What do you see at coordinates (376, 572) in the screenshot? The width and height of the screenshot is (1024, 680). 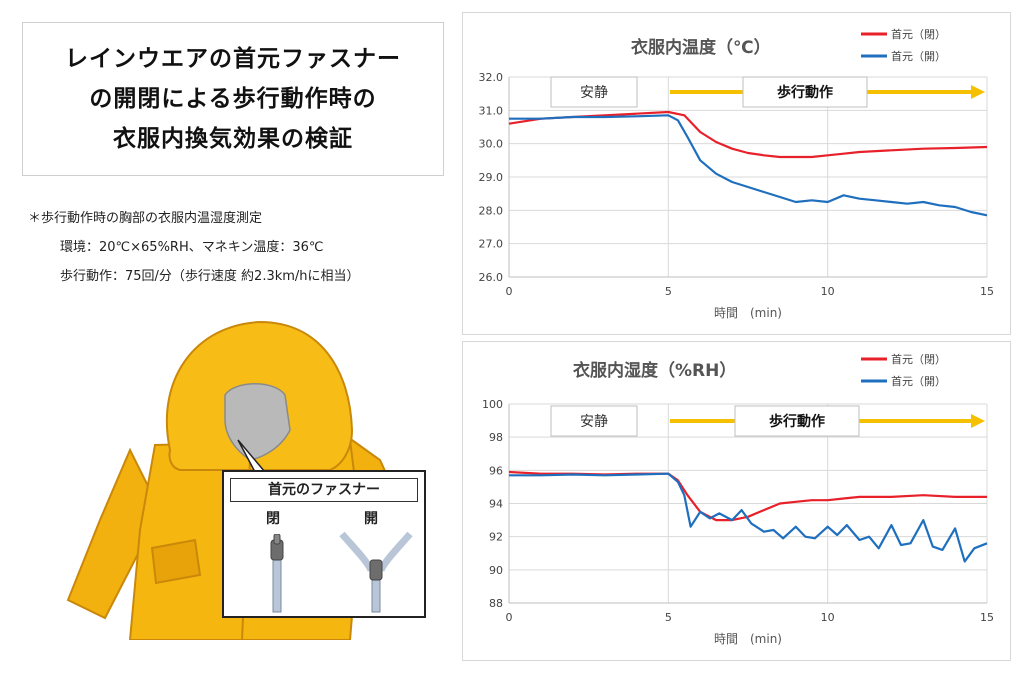 I see `zipper-open-icon` at bounding box center [376, 572].